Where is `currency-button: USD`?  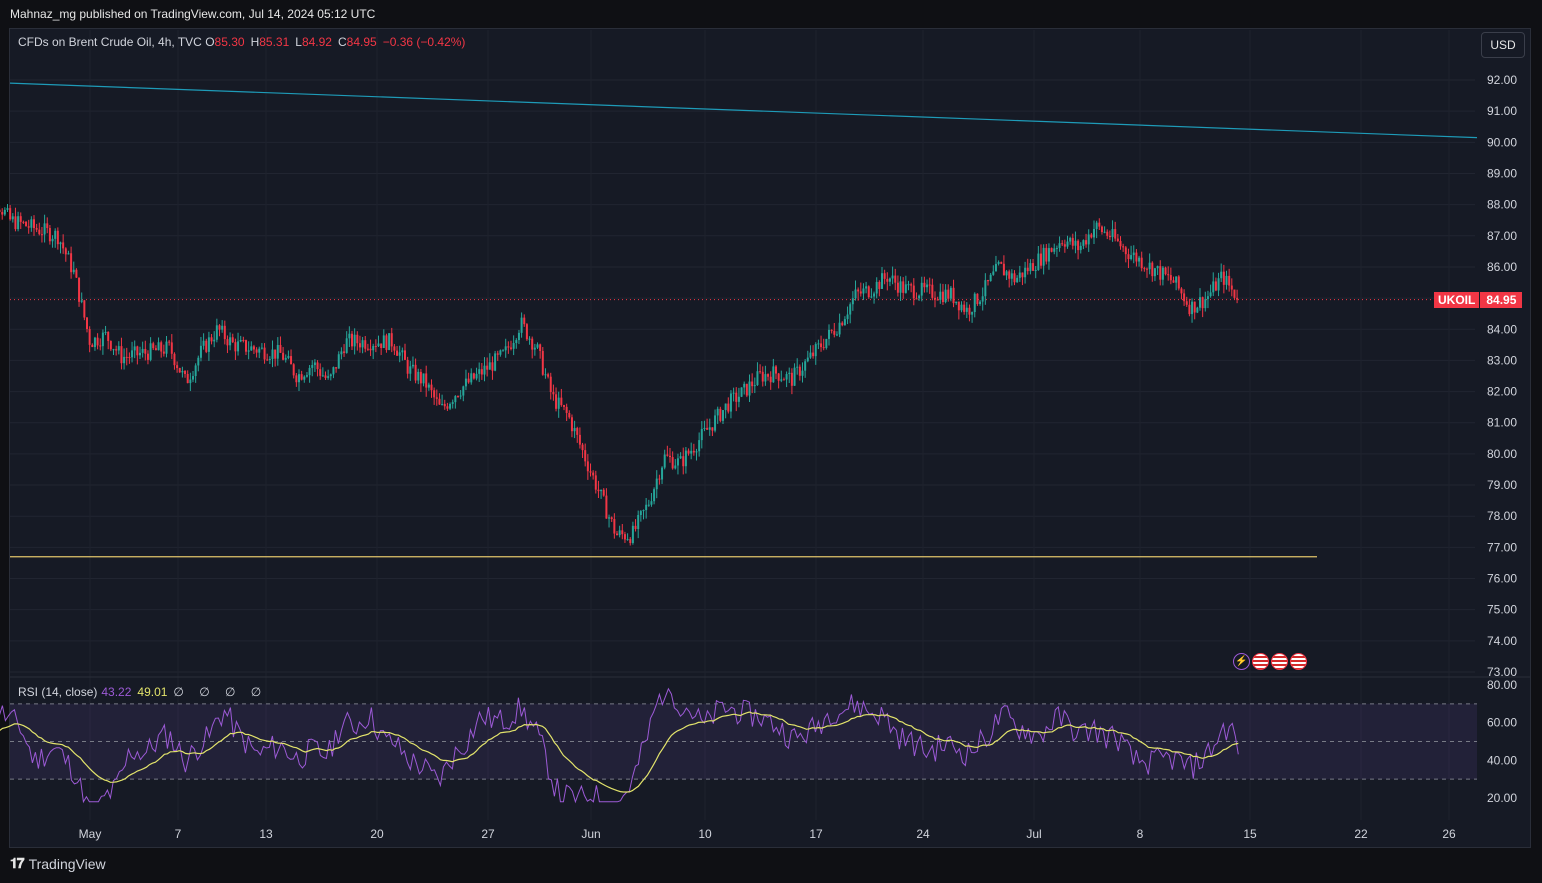 currency-button: USD is located at coordinates (1503, 45).